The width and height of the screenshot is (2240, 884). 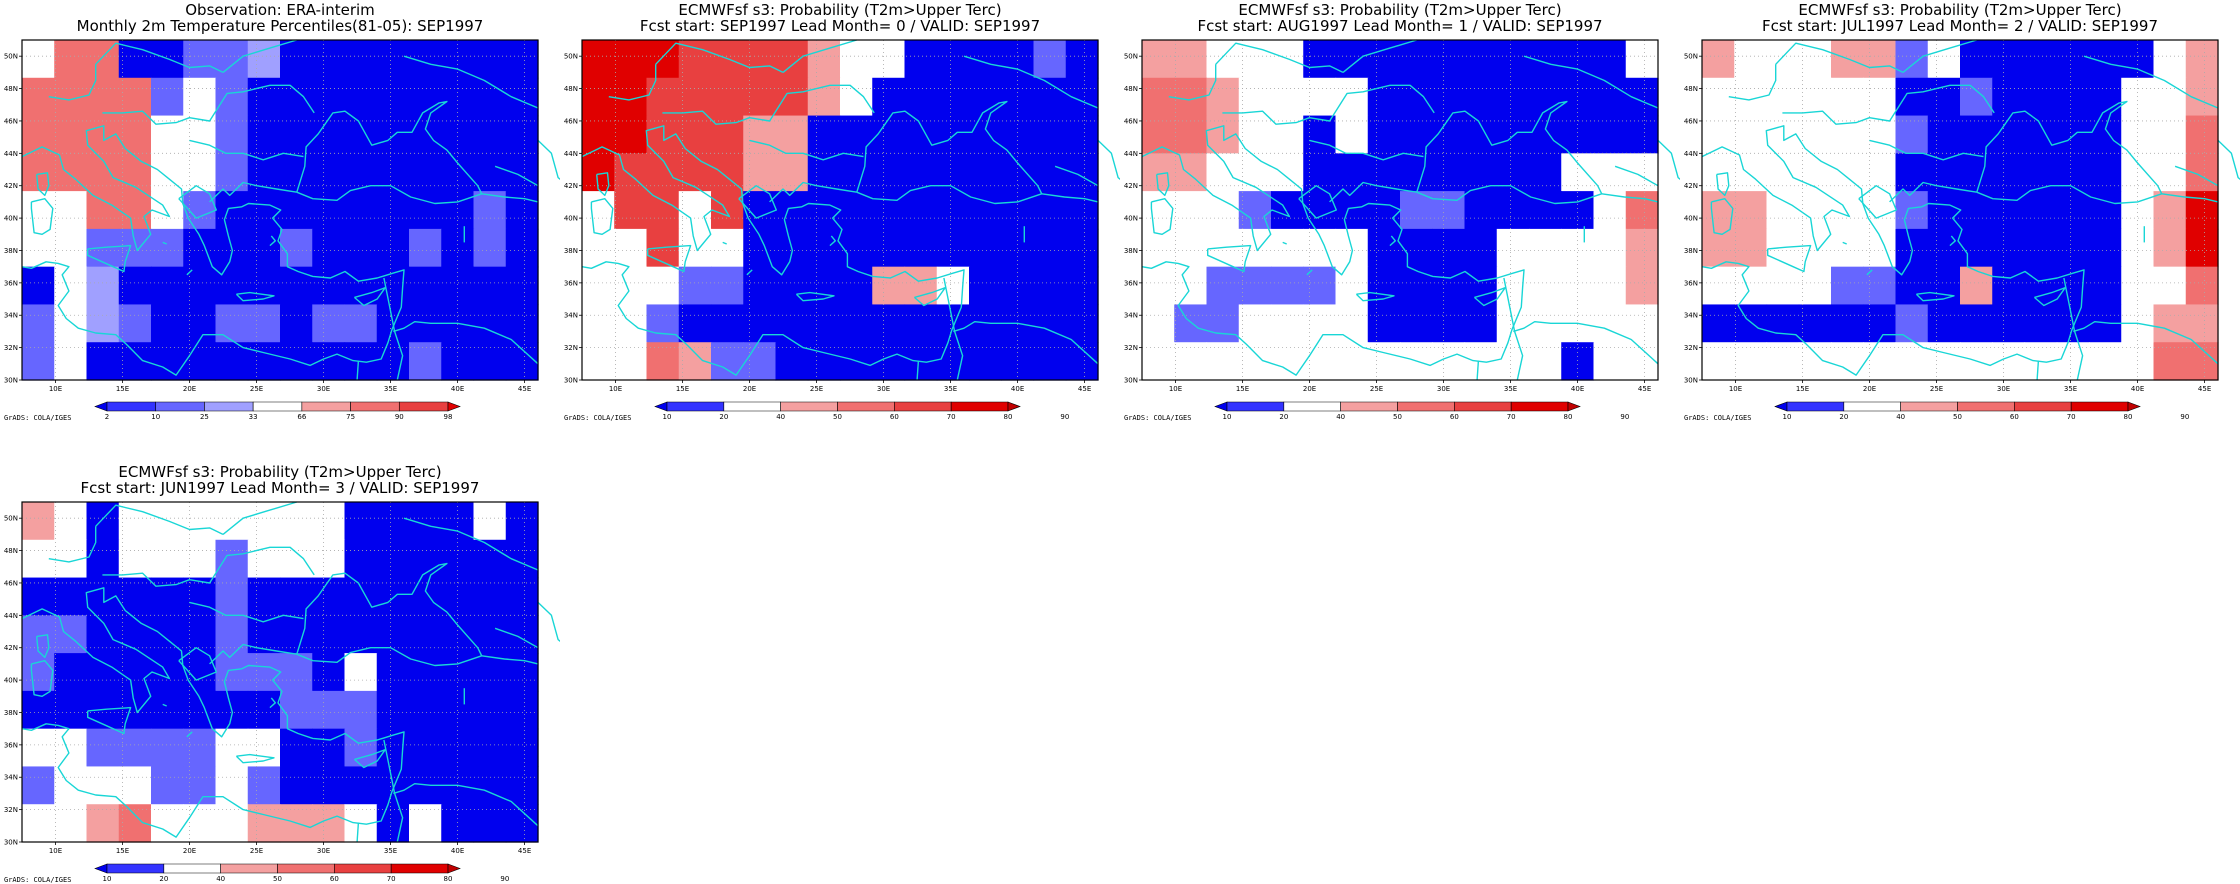 I want to click on y-tick-label: 42N, so click(x=11, y=186).